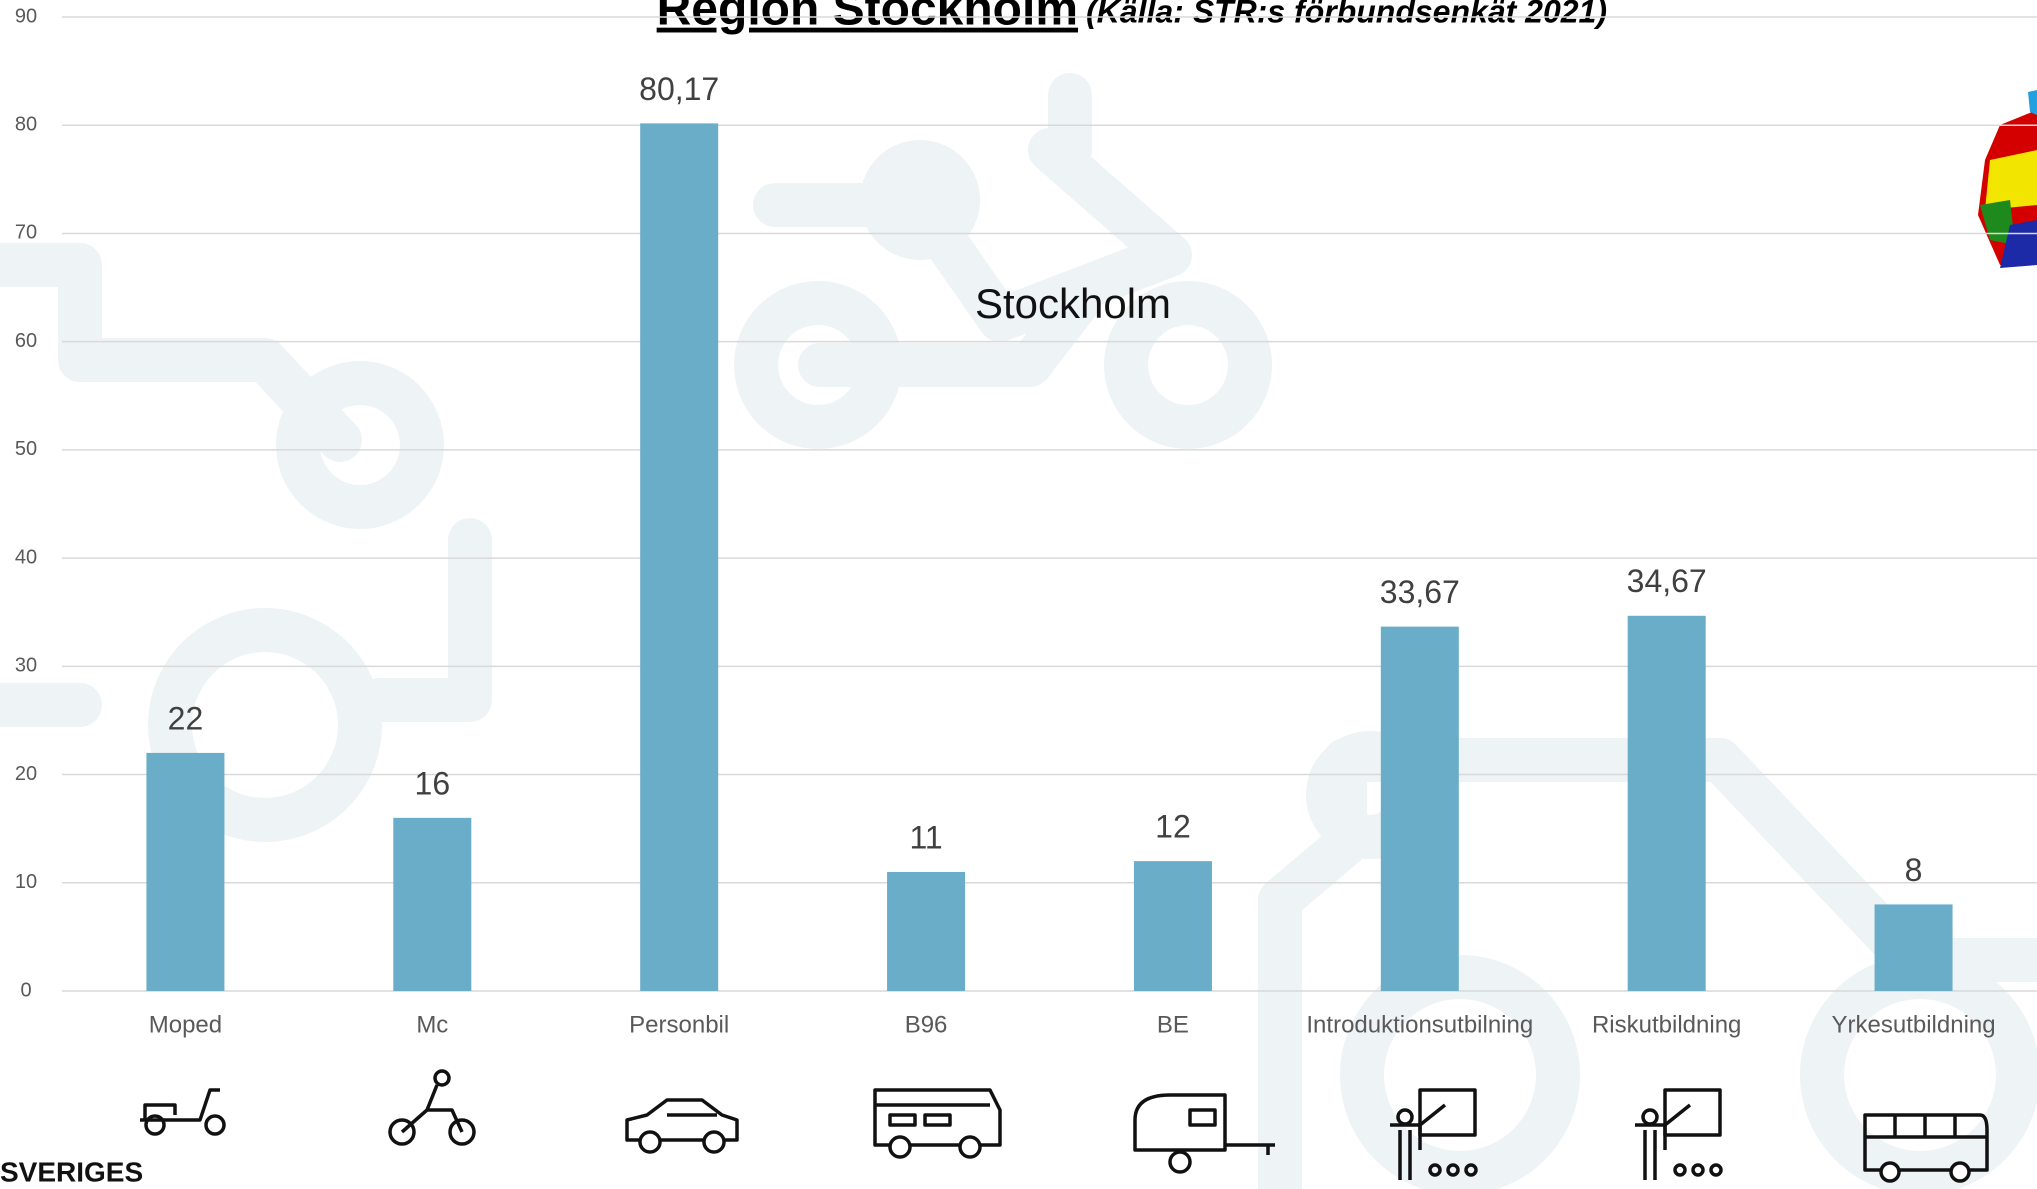 This screenshot has height=1189, width=2037. I want to click on data-label: 11, so click(925, 837).